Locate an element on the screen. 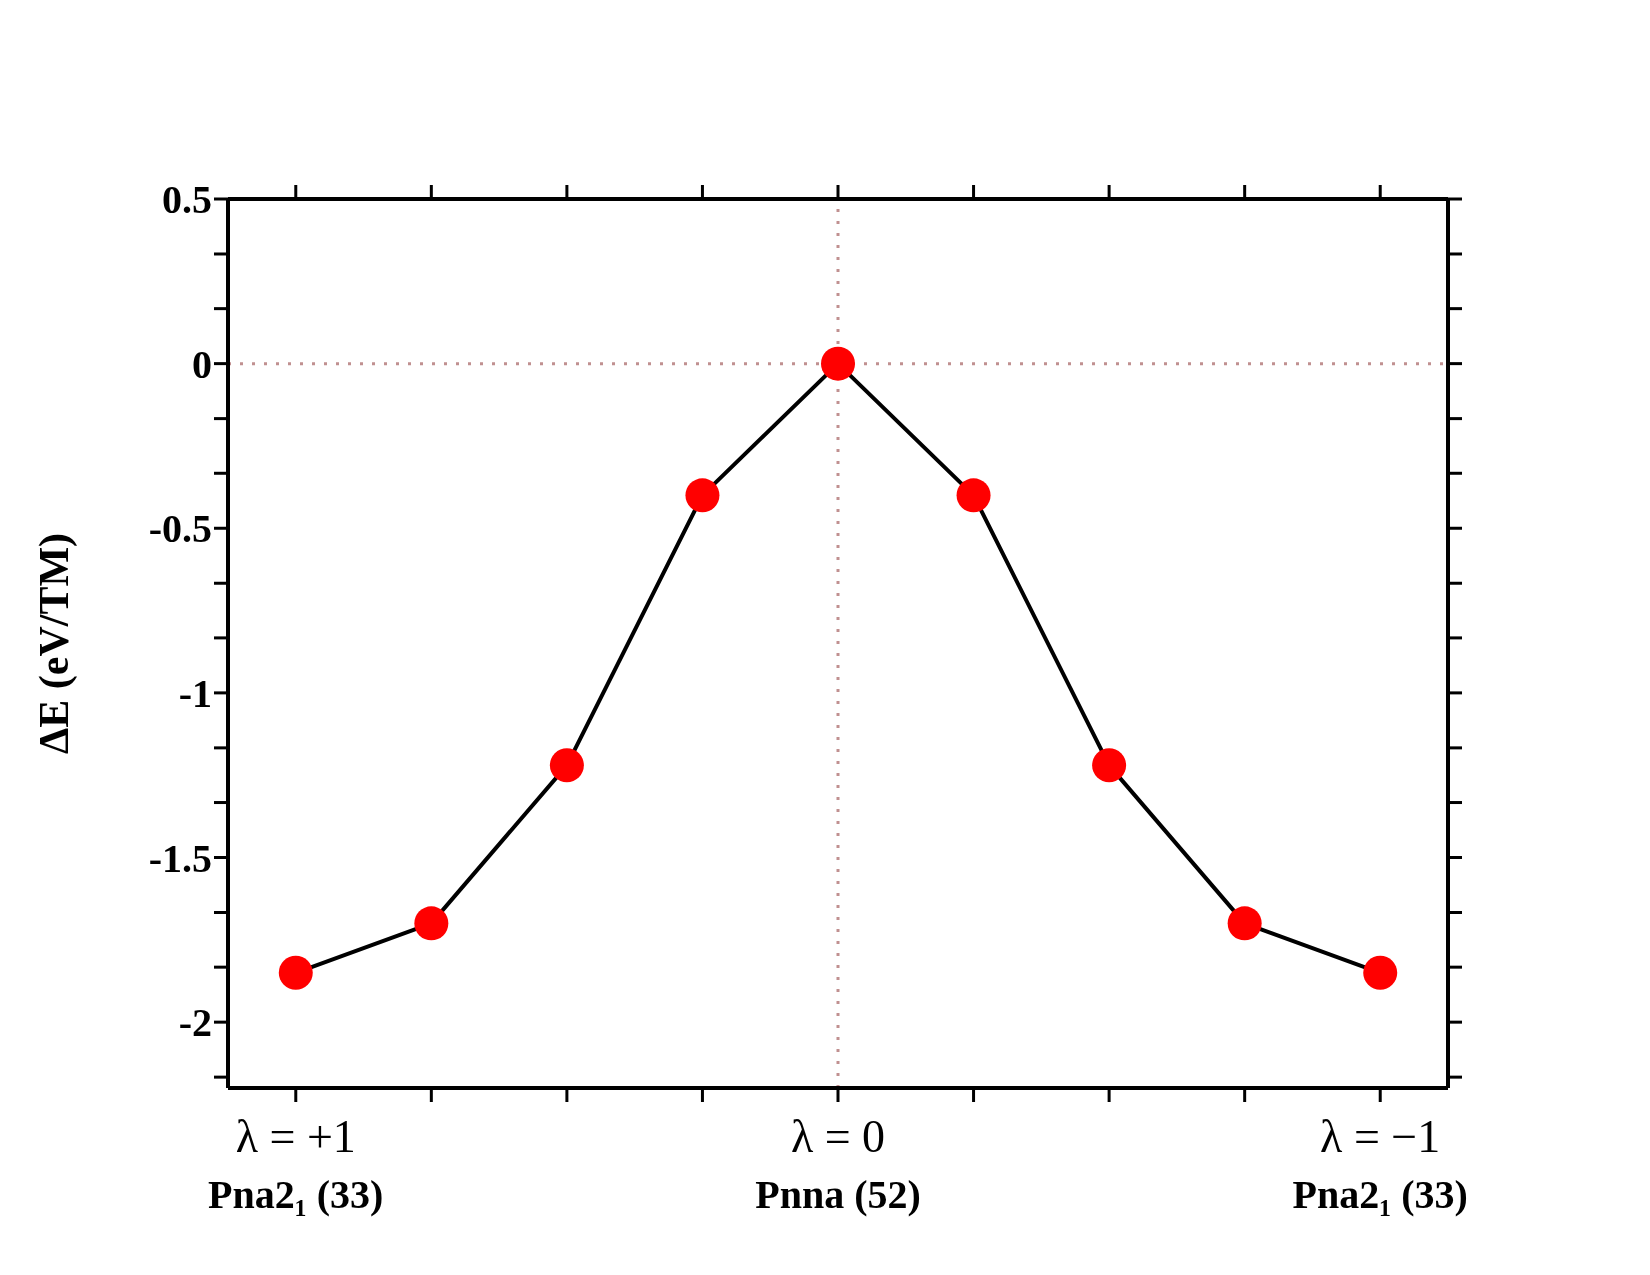 Image resolution: width=1650 pixels, height=1275 pixels. y-axis-title: ΔE (eV/TM) is located at coordinates (54, 643).